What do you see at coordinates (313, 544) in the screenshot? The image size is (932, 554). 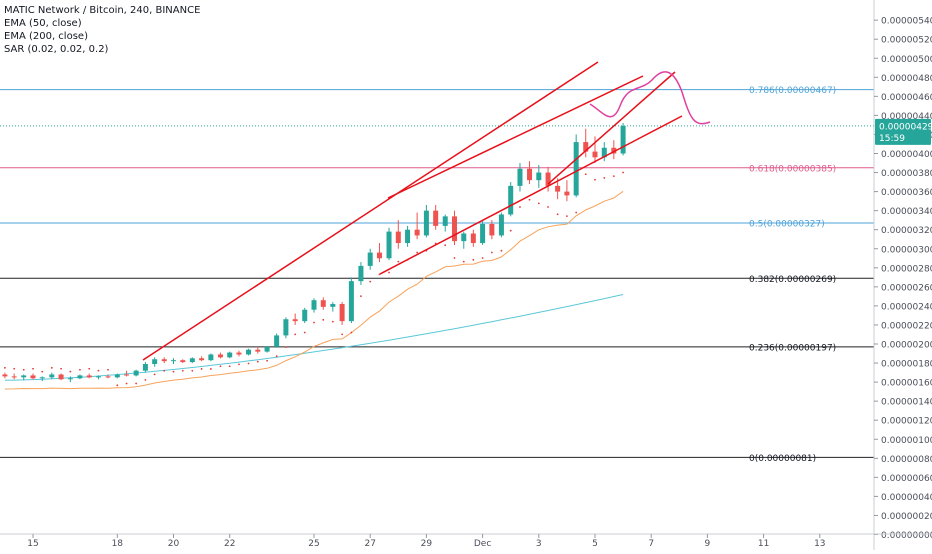 I see `x-tick-label: 25` at bounding box center [313, 544].